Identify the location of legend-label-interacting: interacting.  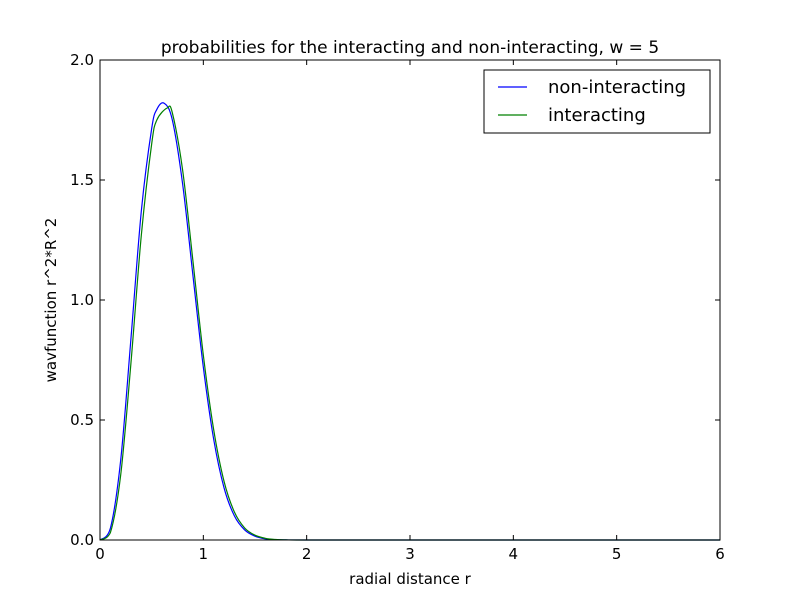
(597, 115).